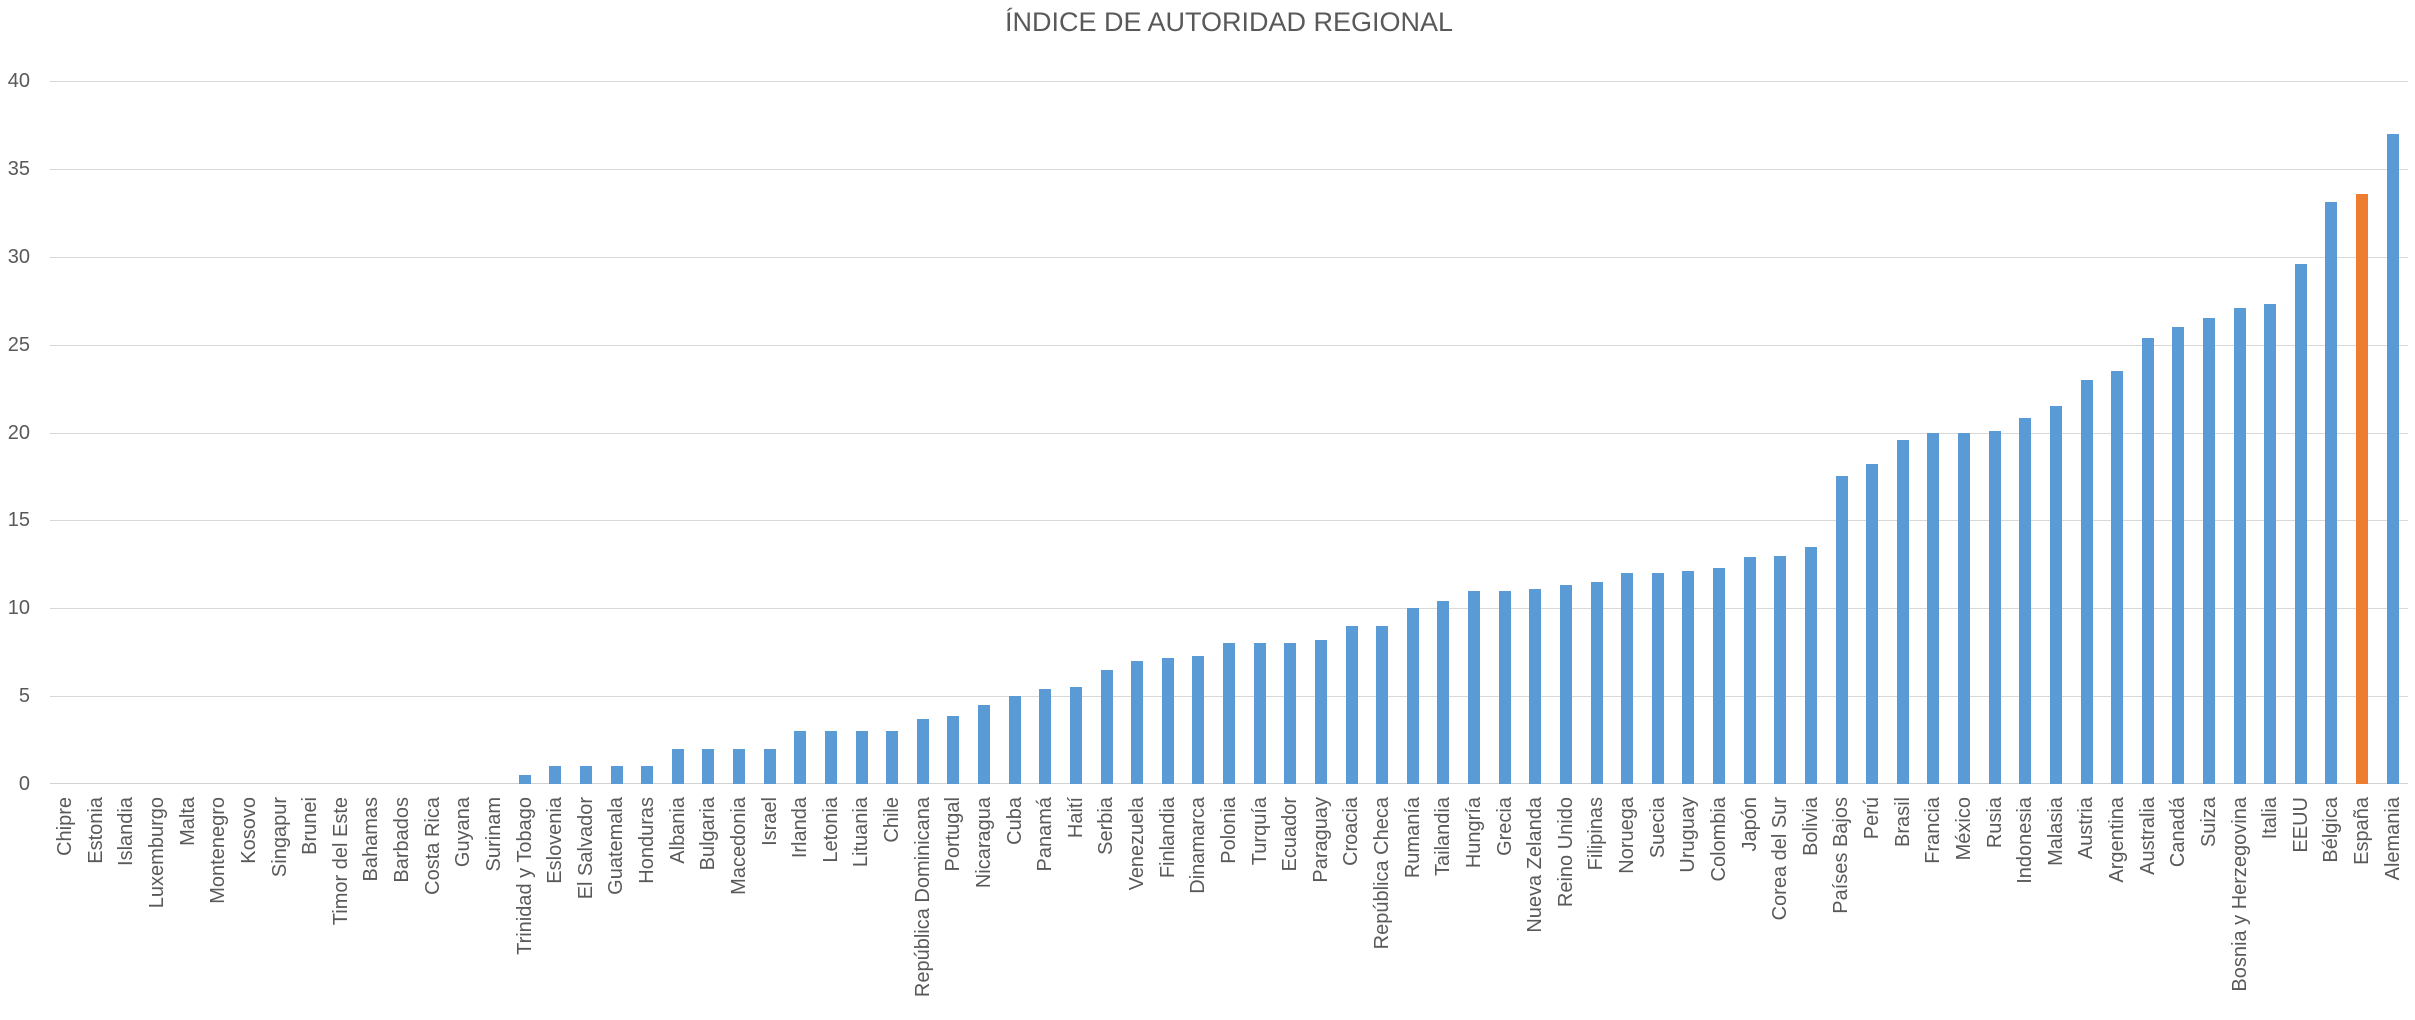  I want to click on x-axis-label-cell-polonia: Polonia, so click(1229, 907).